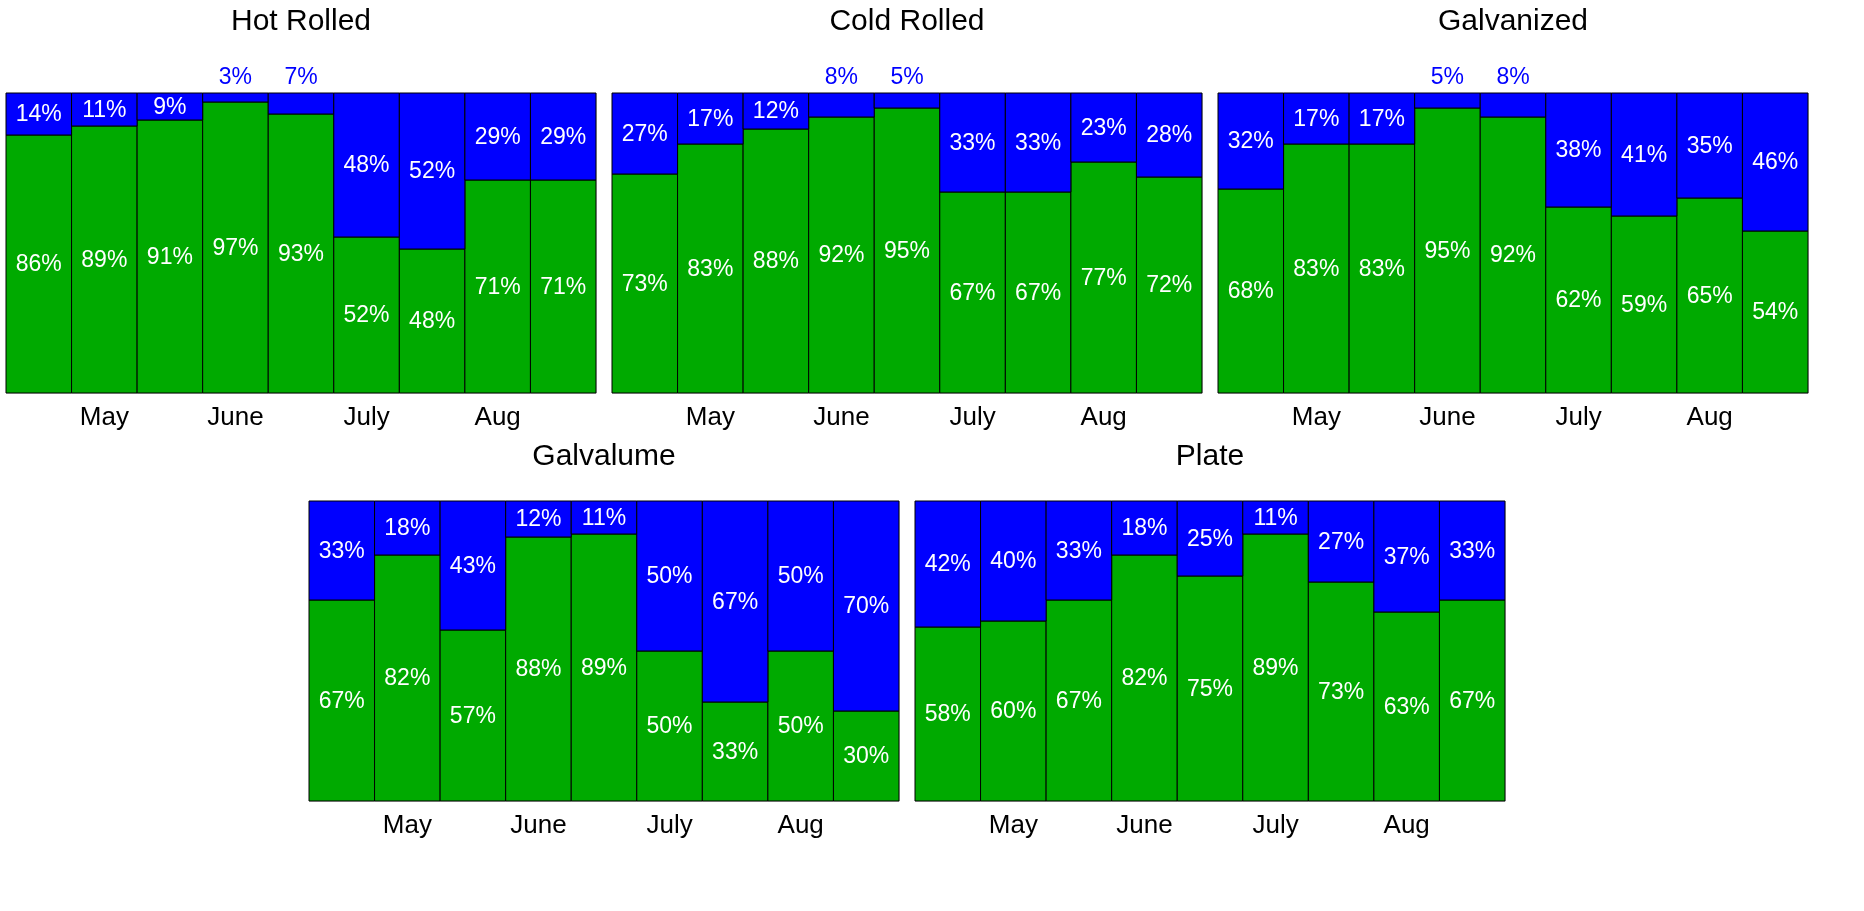  Describe the element at coordinates (604, 454) in the screenshot. I see `chart-title: Galvalume` at that location.